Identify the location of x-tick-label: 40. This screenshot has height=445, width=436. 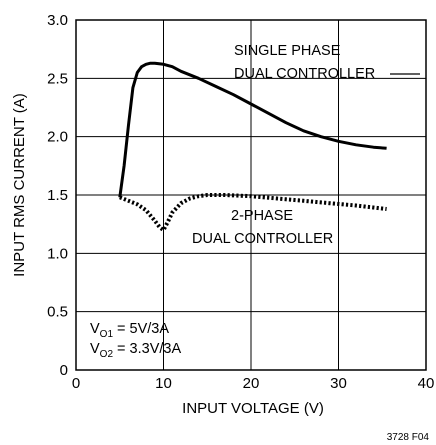
(426, 383).